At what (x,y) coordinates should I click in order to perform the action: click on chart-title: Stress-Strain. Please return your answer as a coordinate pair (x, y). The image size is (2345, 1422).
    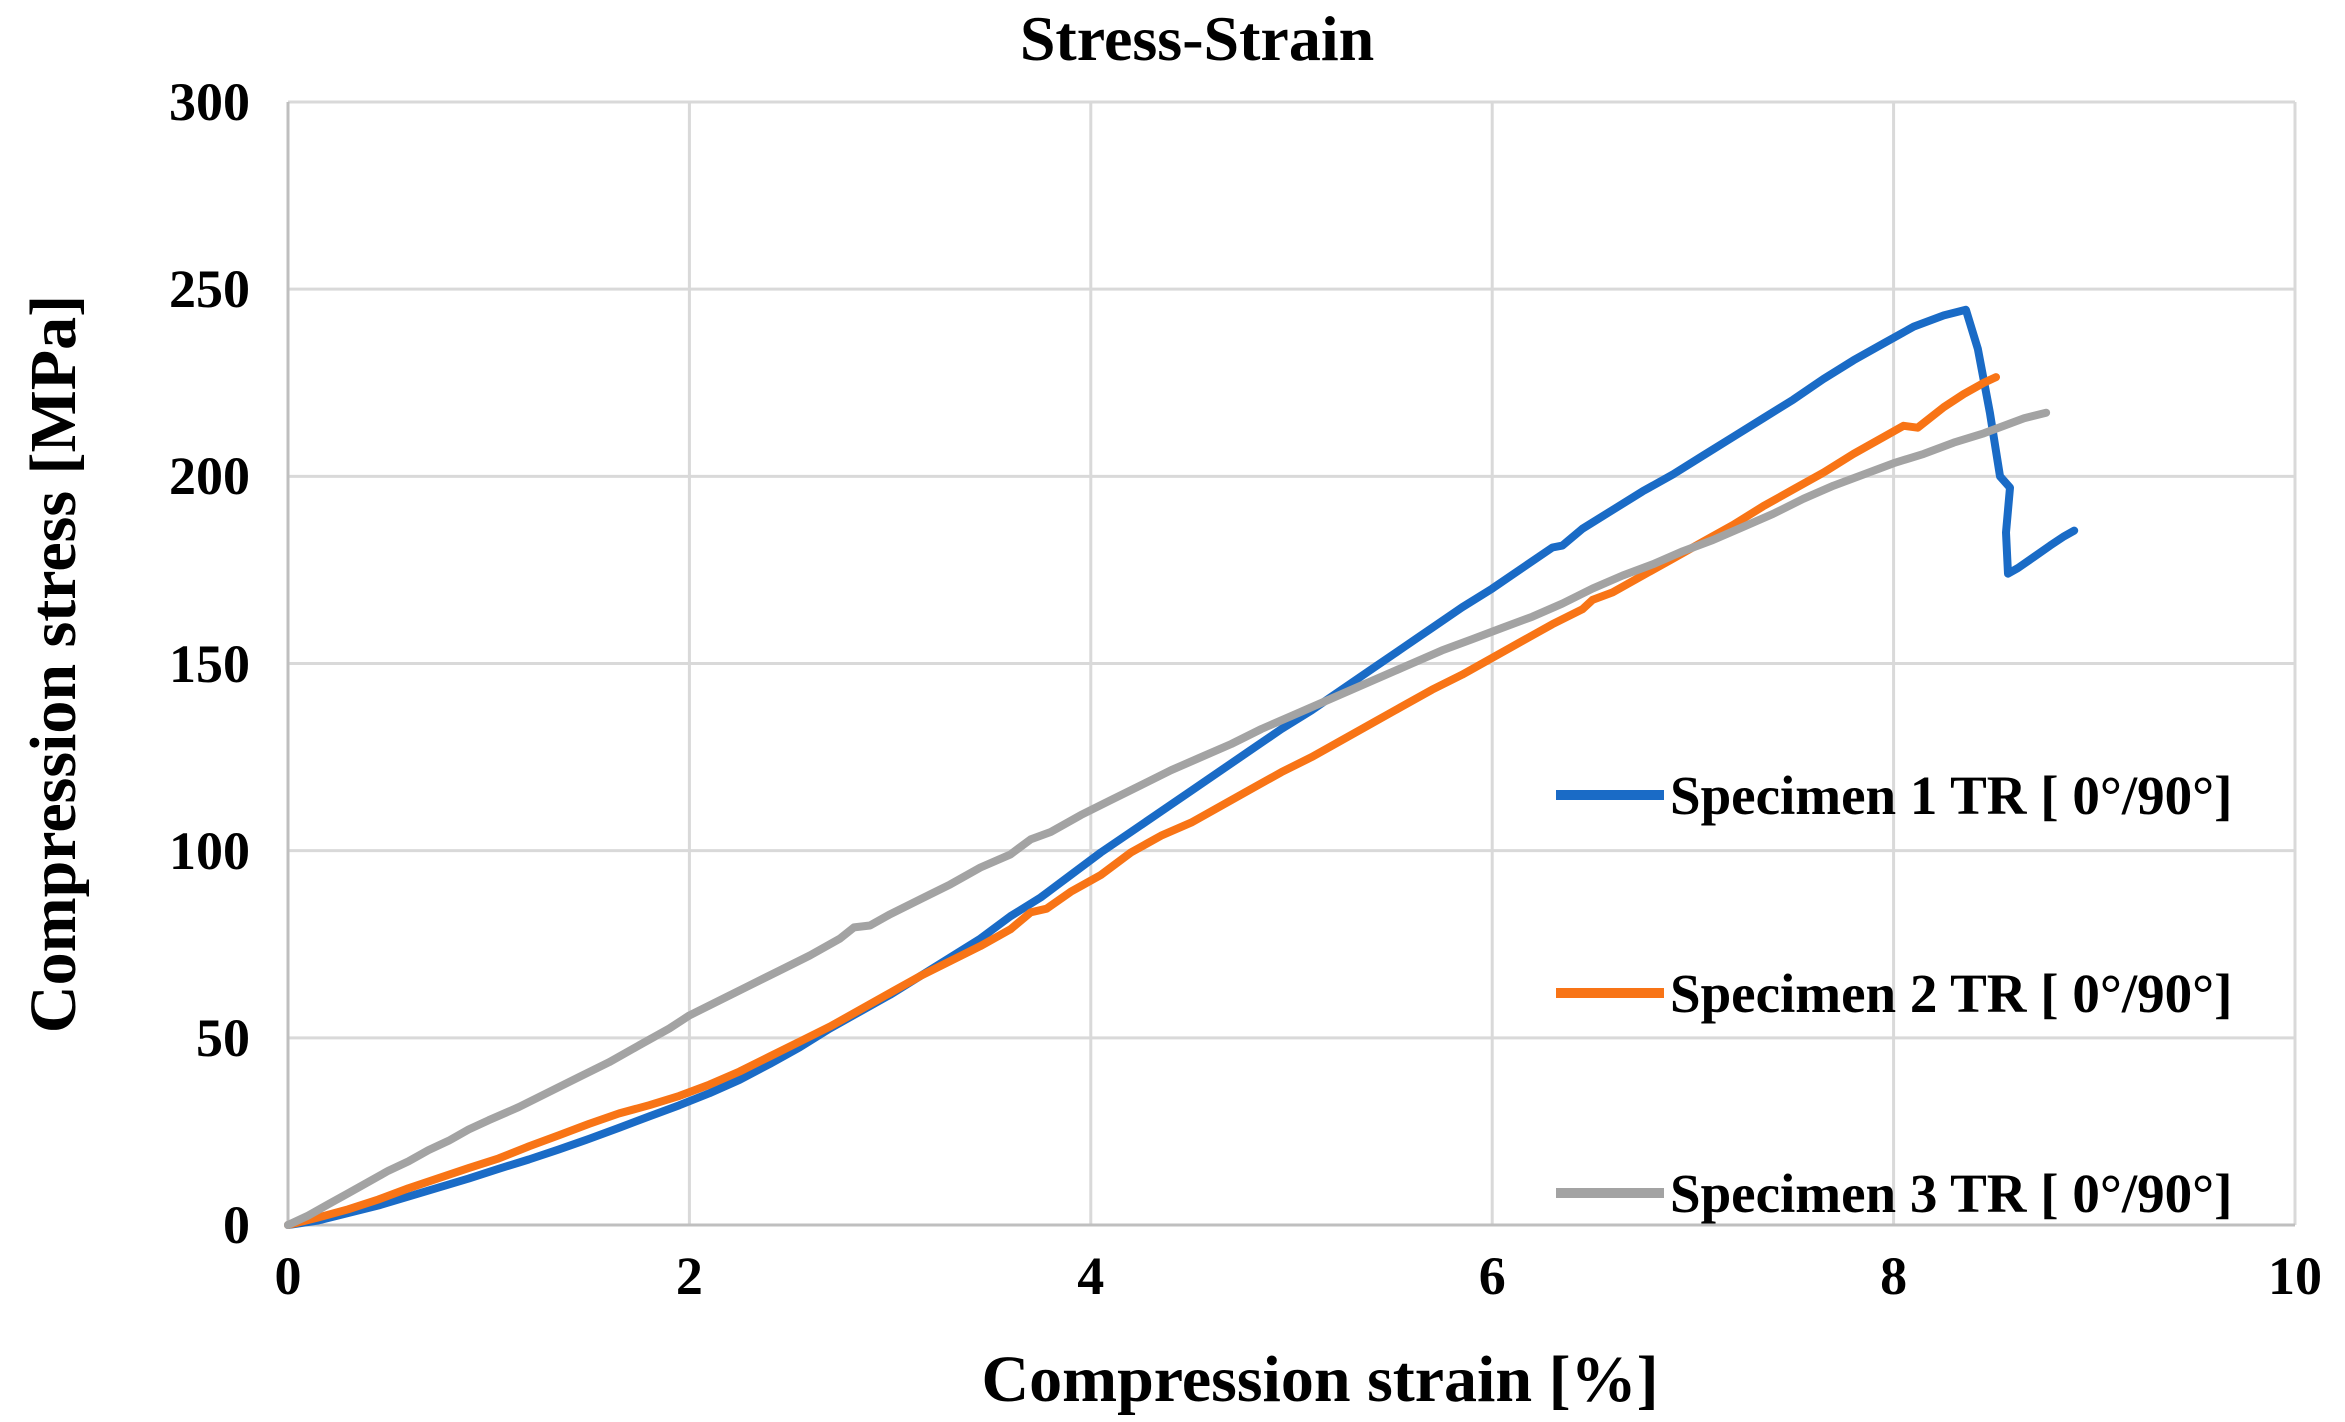
    Looking at the image, I should click on (1197, 38).